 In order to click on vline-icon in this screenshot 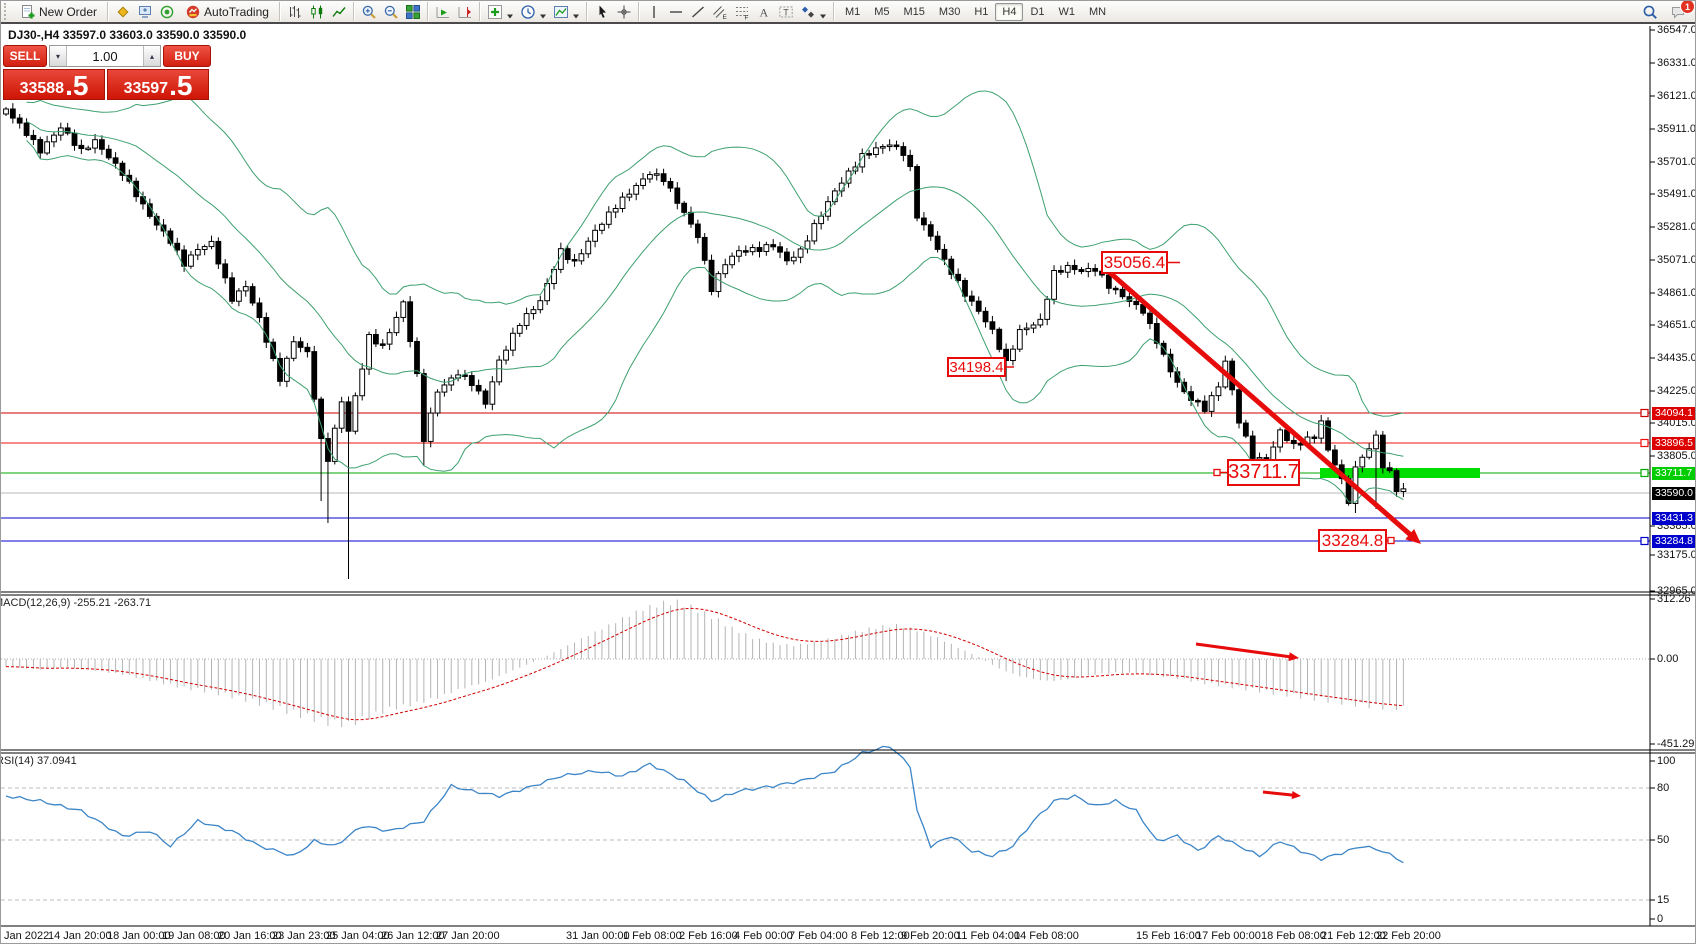, I will do `click(654, 12)`.